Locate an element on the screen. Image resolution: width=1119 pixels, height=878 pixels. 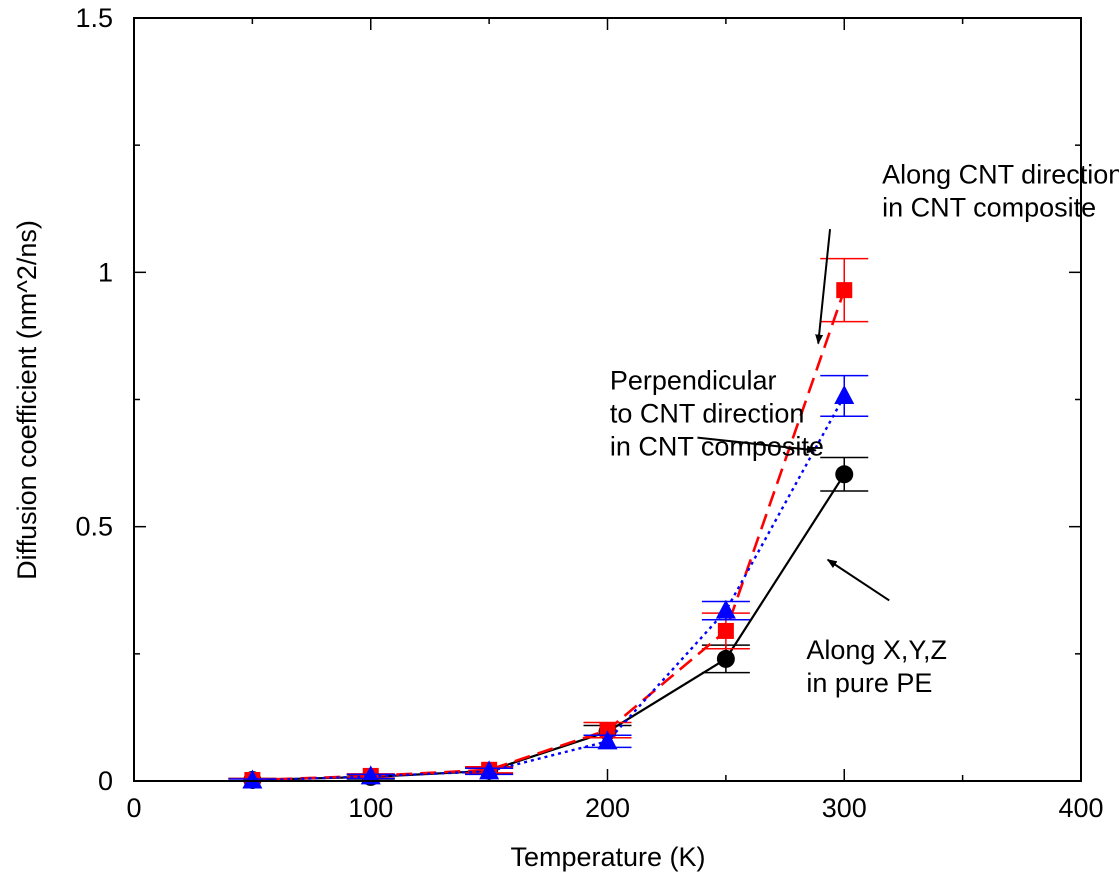
annotation-pure: Along X,Y,Zin pure PE is located at coordinates (876, 628).